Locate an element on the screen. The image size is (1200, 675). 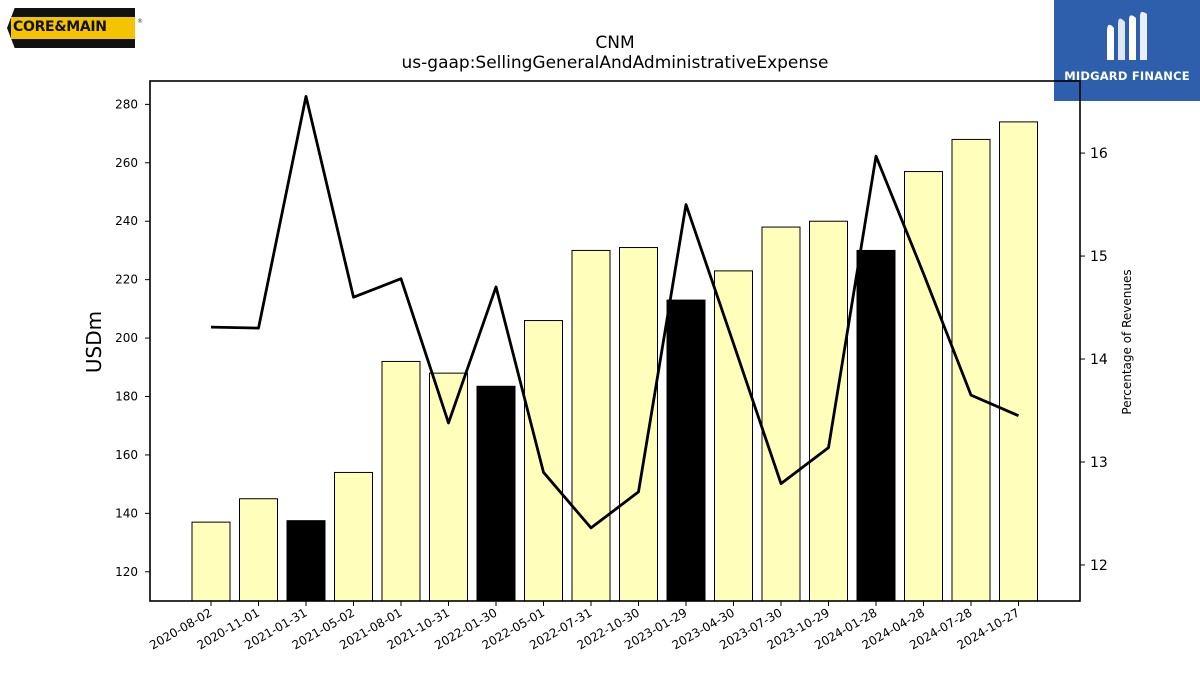
y-axis-label: USDm is located at coordinates (94, 342).